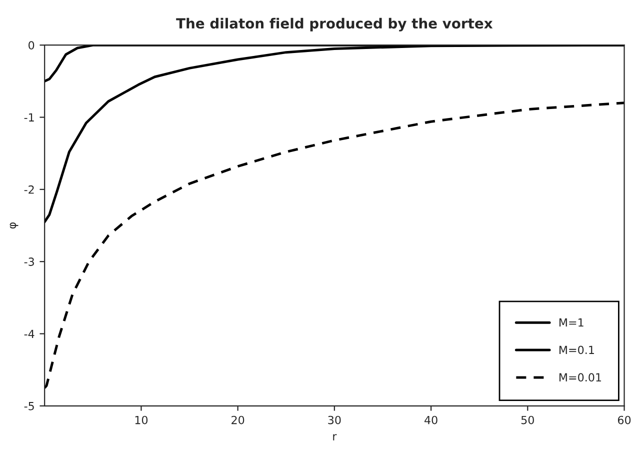 Image resolution: width=637 pixels, height=451 pixels. I want to click on y-tick-label: -4, so click(29, 334).